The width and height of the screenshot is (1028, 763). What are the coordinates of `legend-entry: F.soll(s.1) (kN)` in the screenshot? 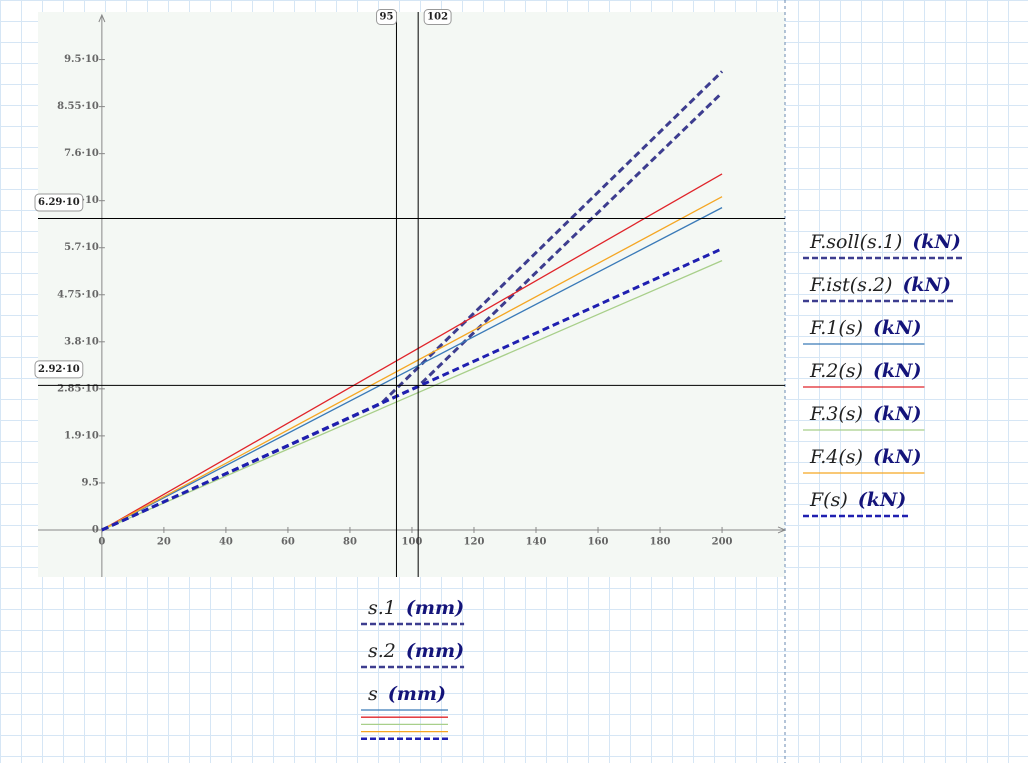 It's located at (885, 242).